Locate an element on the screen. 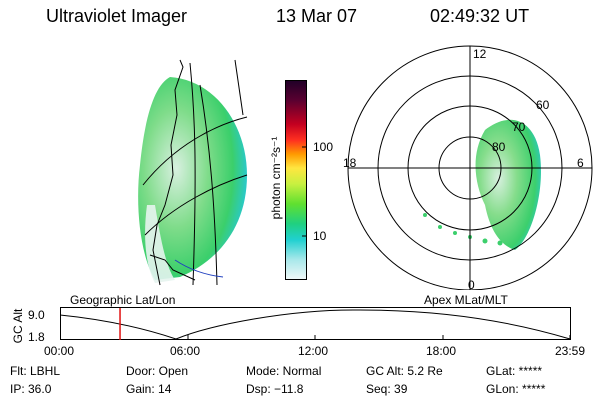 The width and height of the screenshot is (600, 400). filter-status: Flt: LBHL is located at coordinates (35, 371).